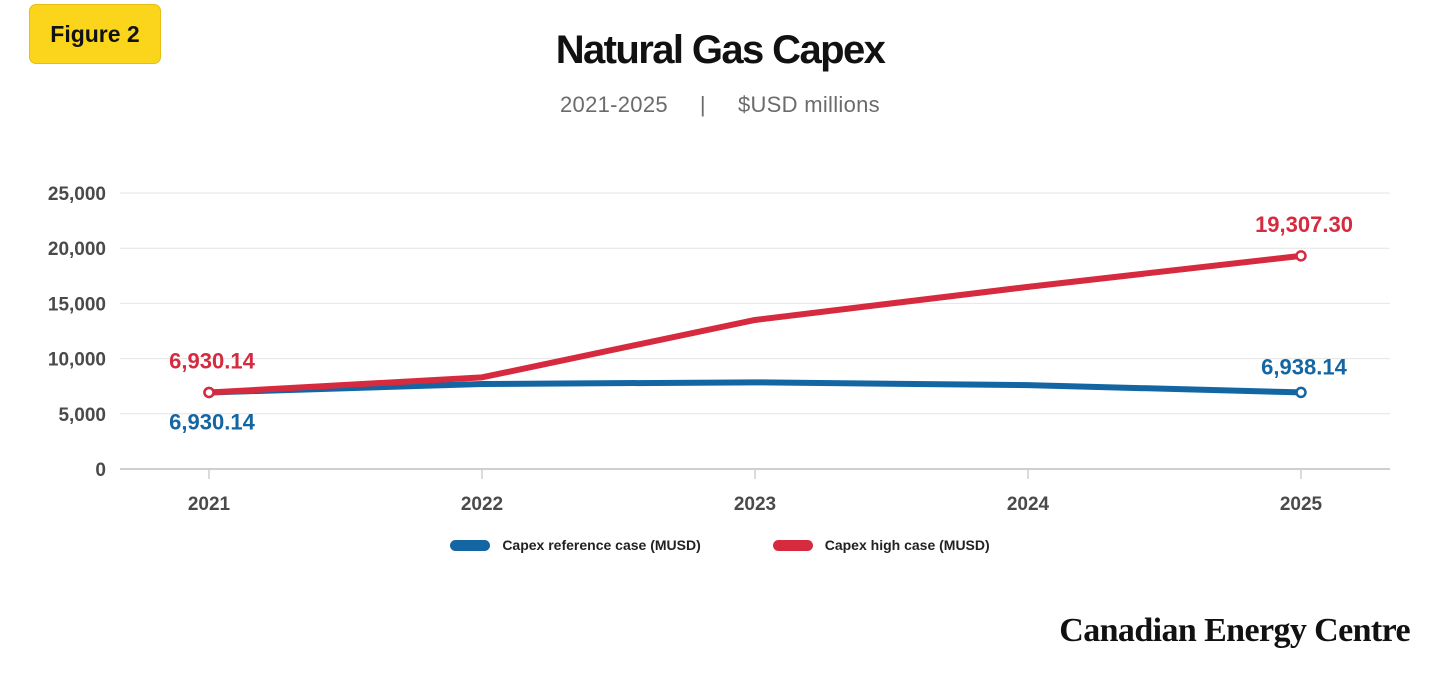 This screenshot has height=680, width=1440. Describe the element at coordinates (601, 545) in the screenshot. I see `legend-label-reference: Capex reference case (MUSD)` at that location.